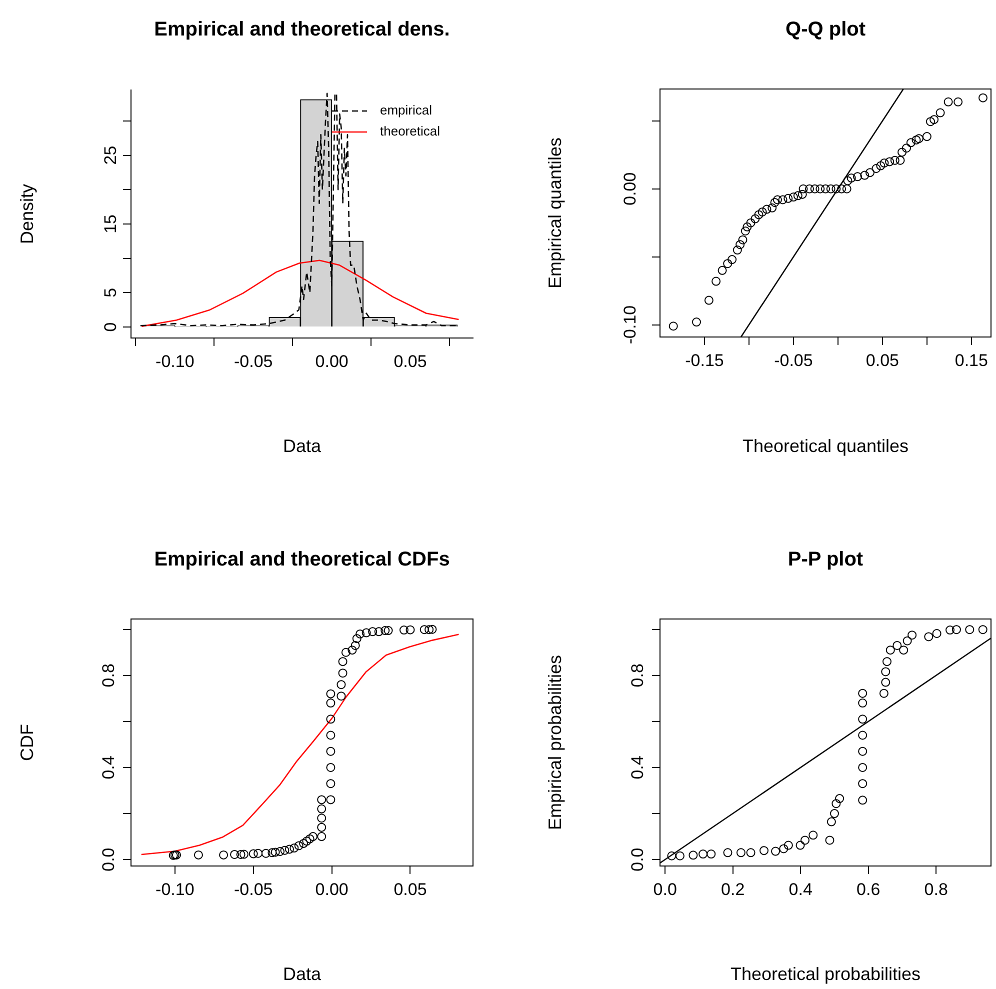 This screenshot has width=996, height=989. Describe the element at coordinates (110, 327) in the screenshot. I see `y-tick-label: 0` at that location.